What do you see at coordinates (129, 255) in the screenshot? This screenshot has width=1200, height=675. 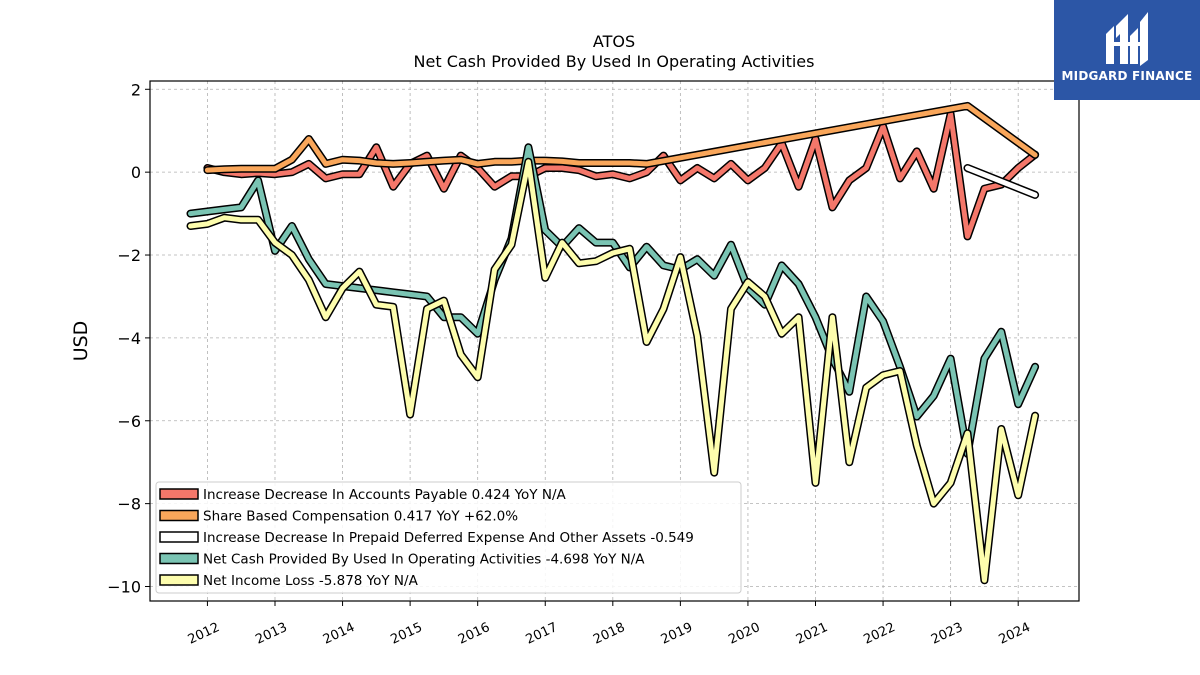 I see `y-tick-label: −2` at bounding box center [129, 255].